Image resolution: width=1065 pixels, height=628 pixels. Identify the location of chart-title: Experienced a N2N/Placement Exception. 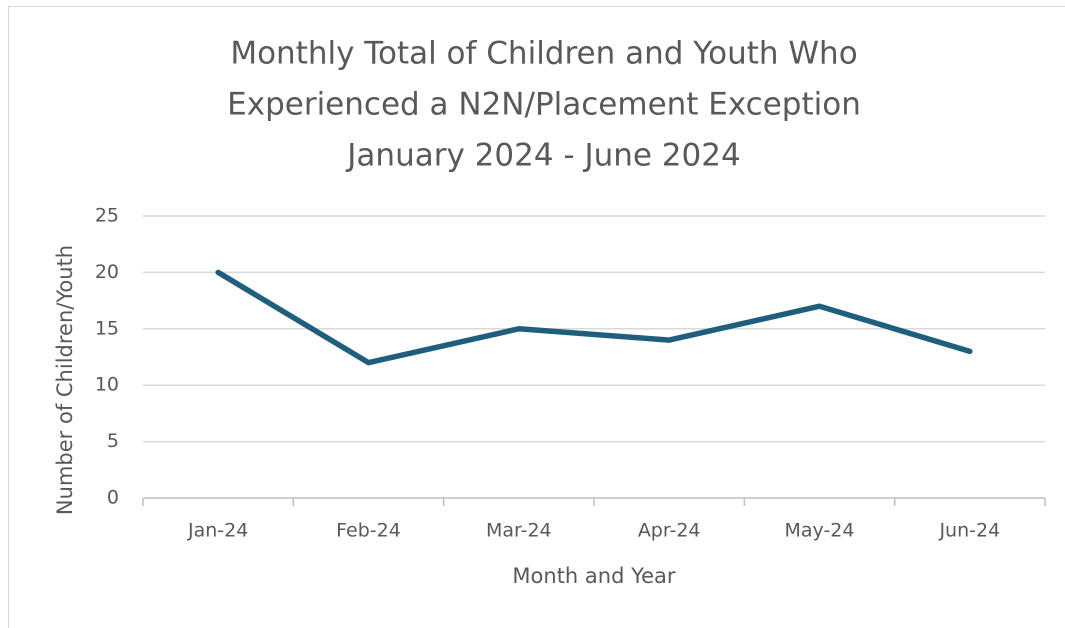
(544, 105).